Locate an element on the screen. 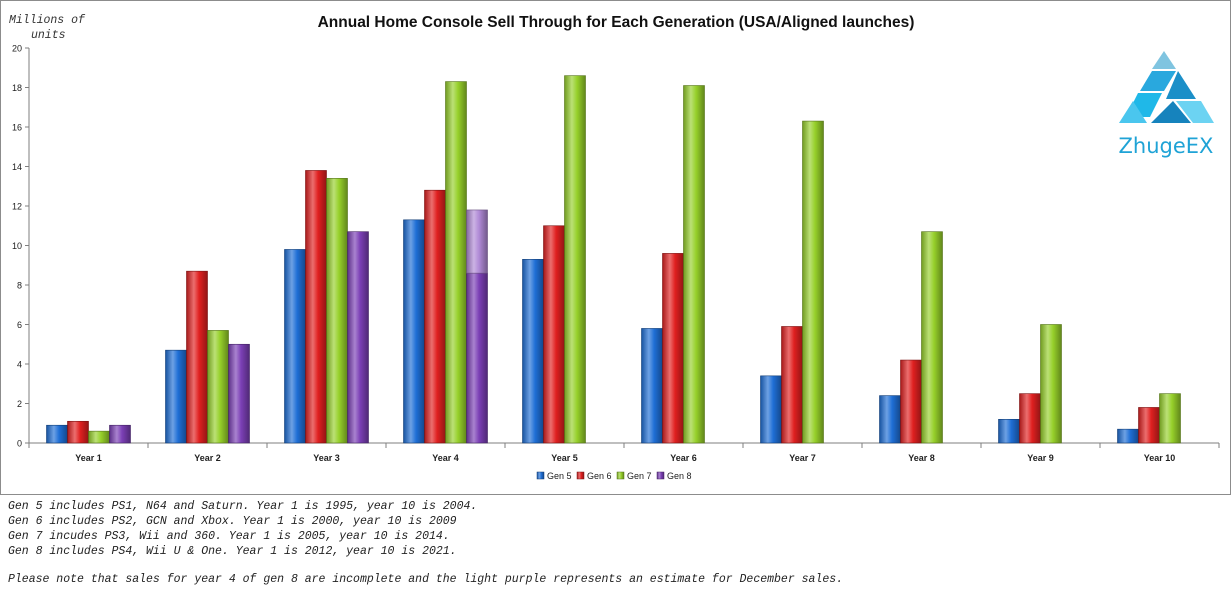 Image resolution: width=1231 pixels, height=601 pixels. y-tick-label: 18 is located at coordinates (17, 88).